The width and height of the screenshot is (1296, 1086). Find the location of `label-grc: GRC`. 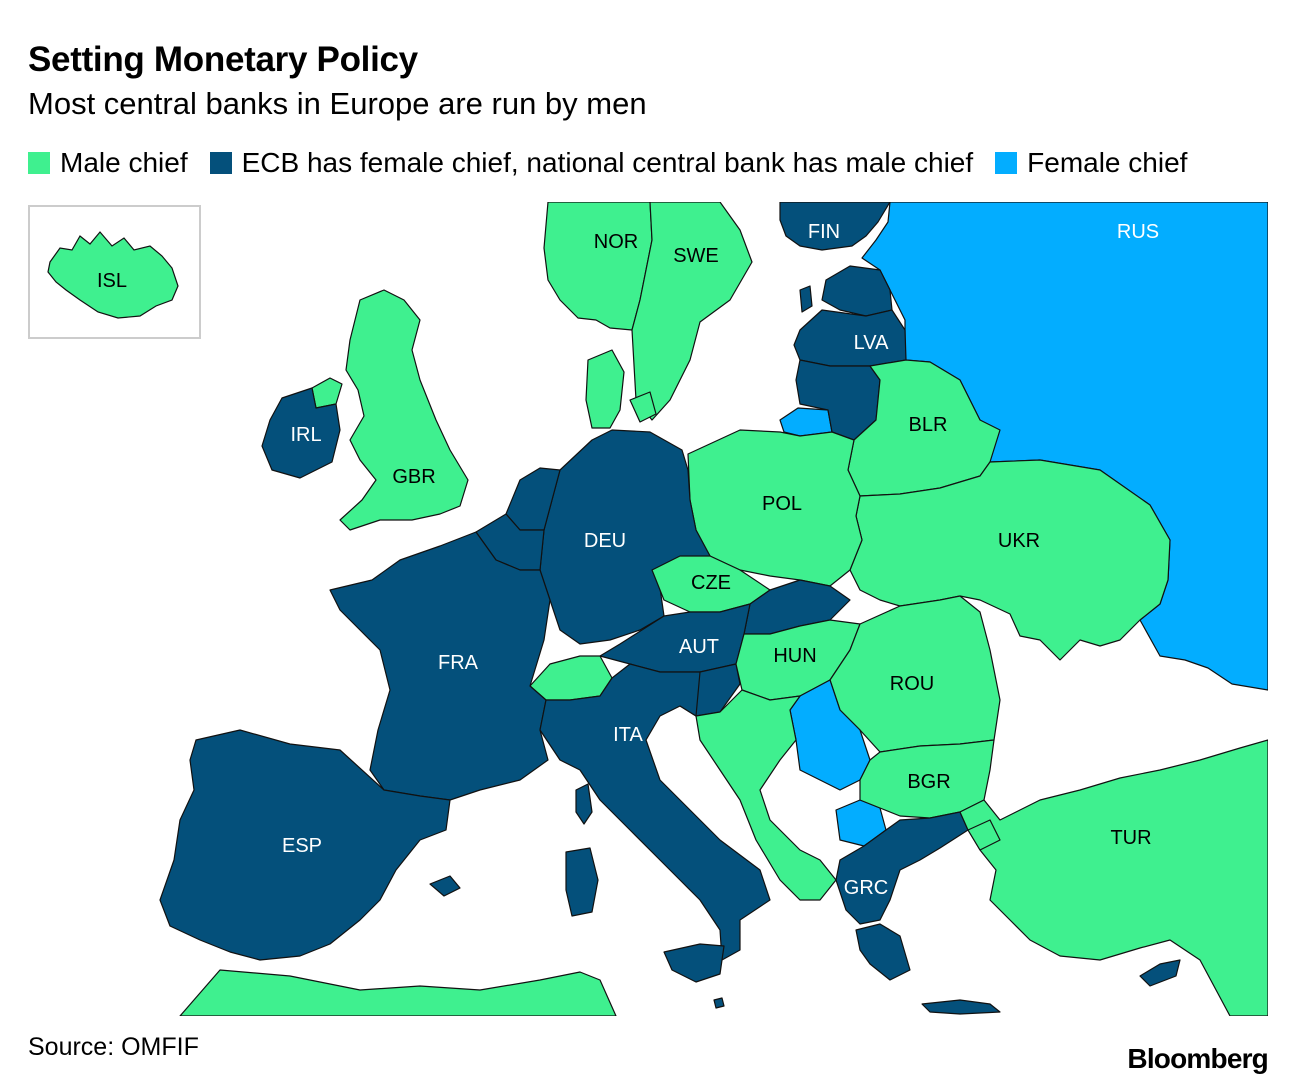

label-grc: GRC is located at coordinates (866, 888).